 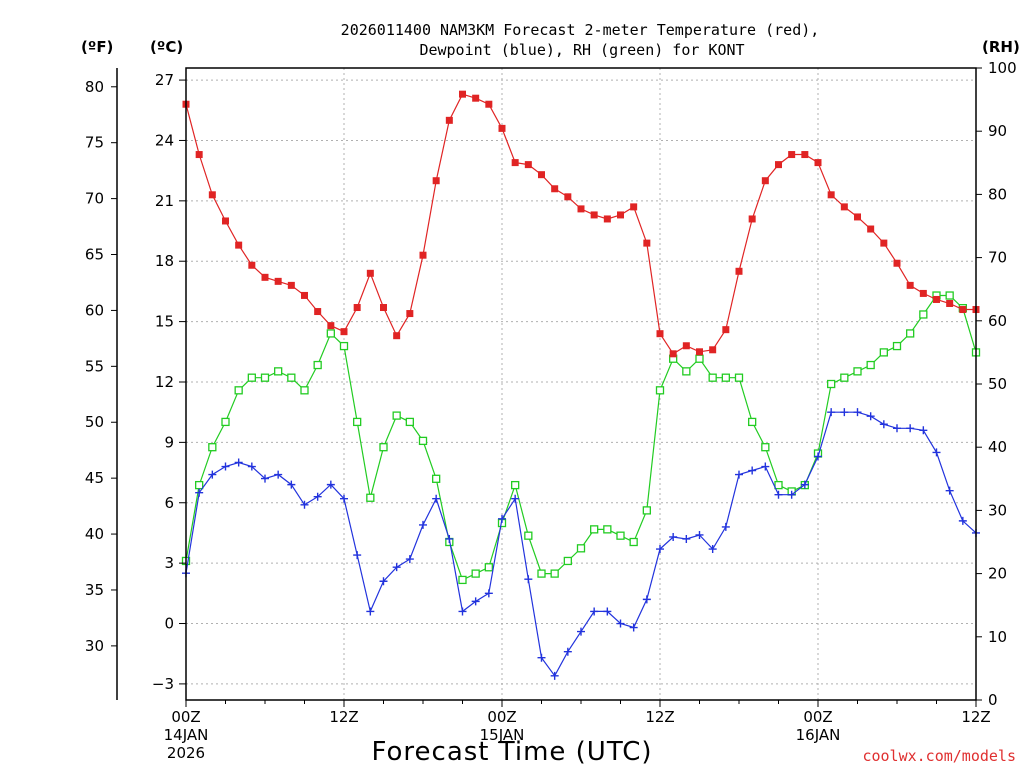 What do you see at coordinates (939, 756) in the screenshot?
I see `credit-label: coolwx.com/models` at bounding box center [939, 756].